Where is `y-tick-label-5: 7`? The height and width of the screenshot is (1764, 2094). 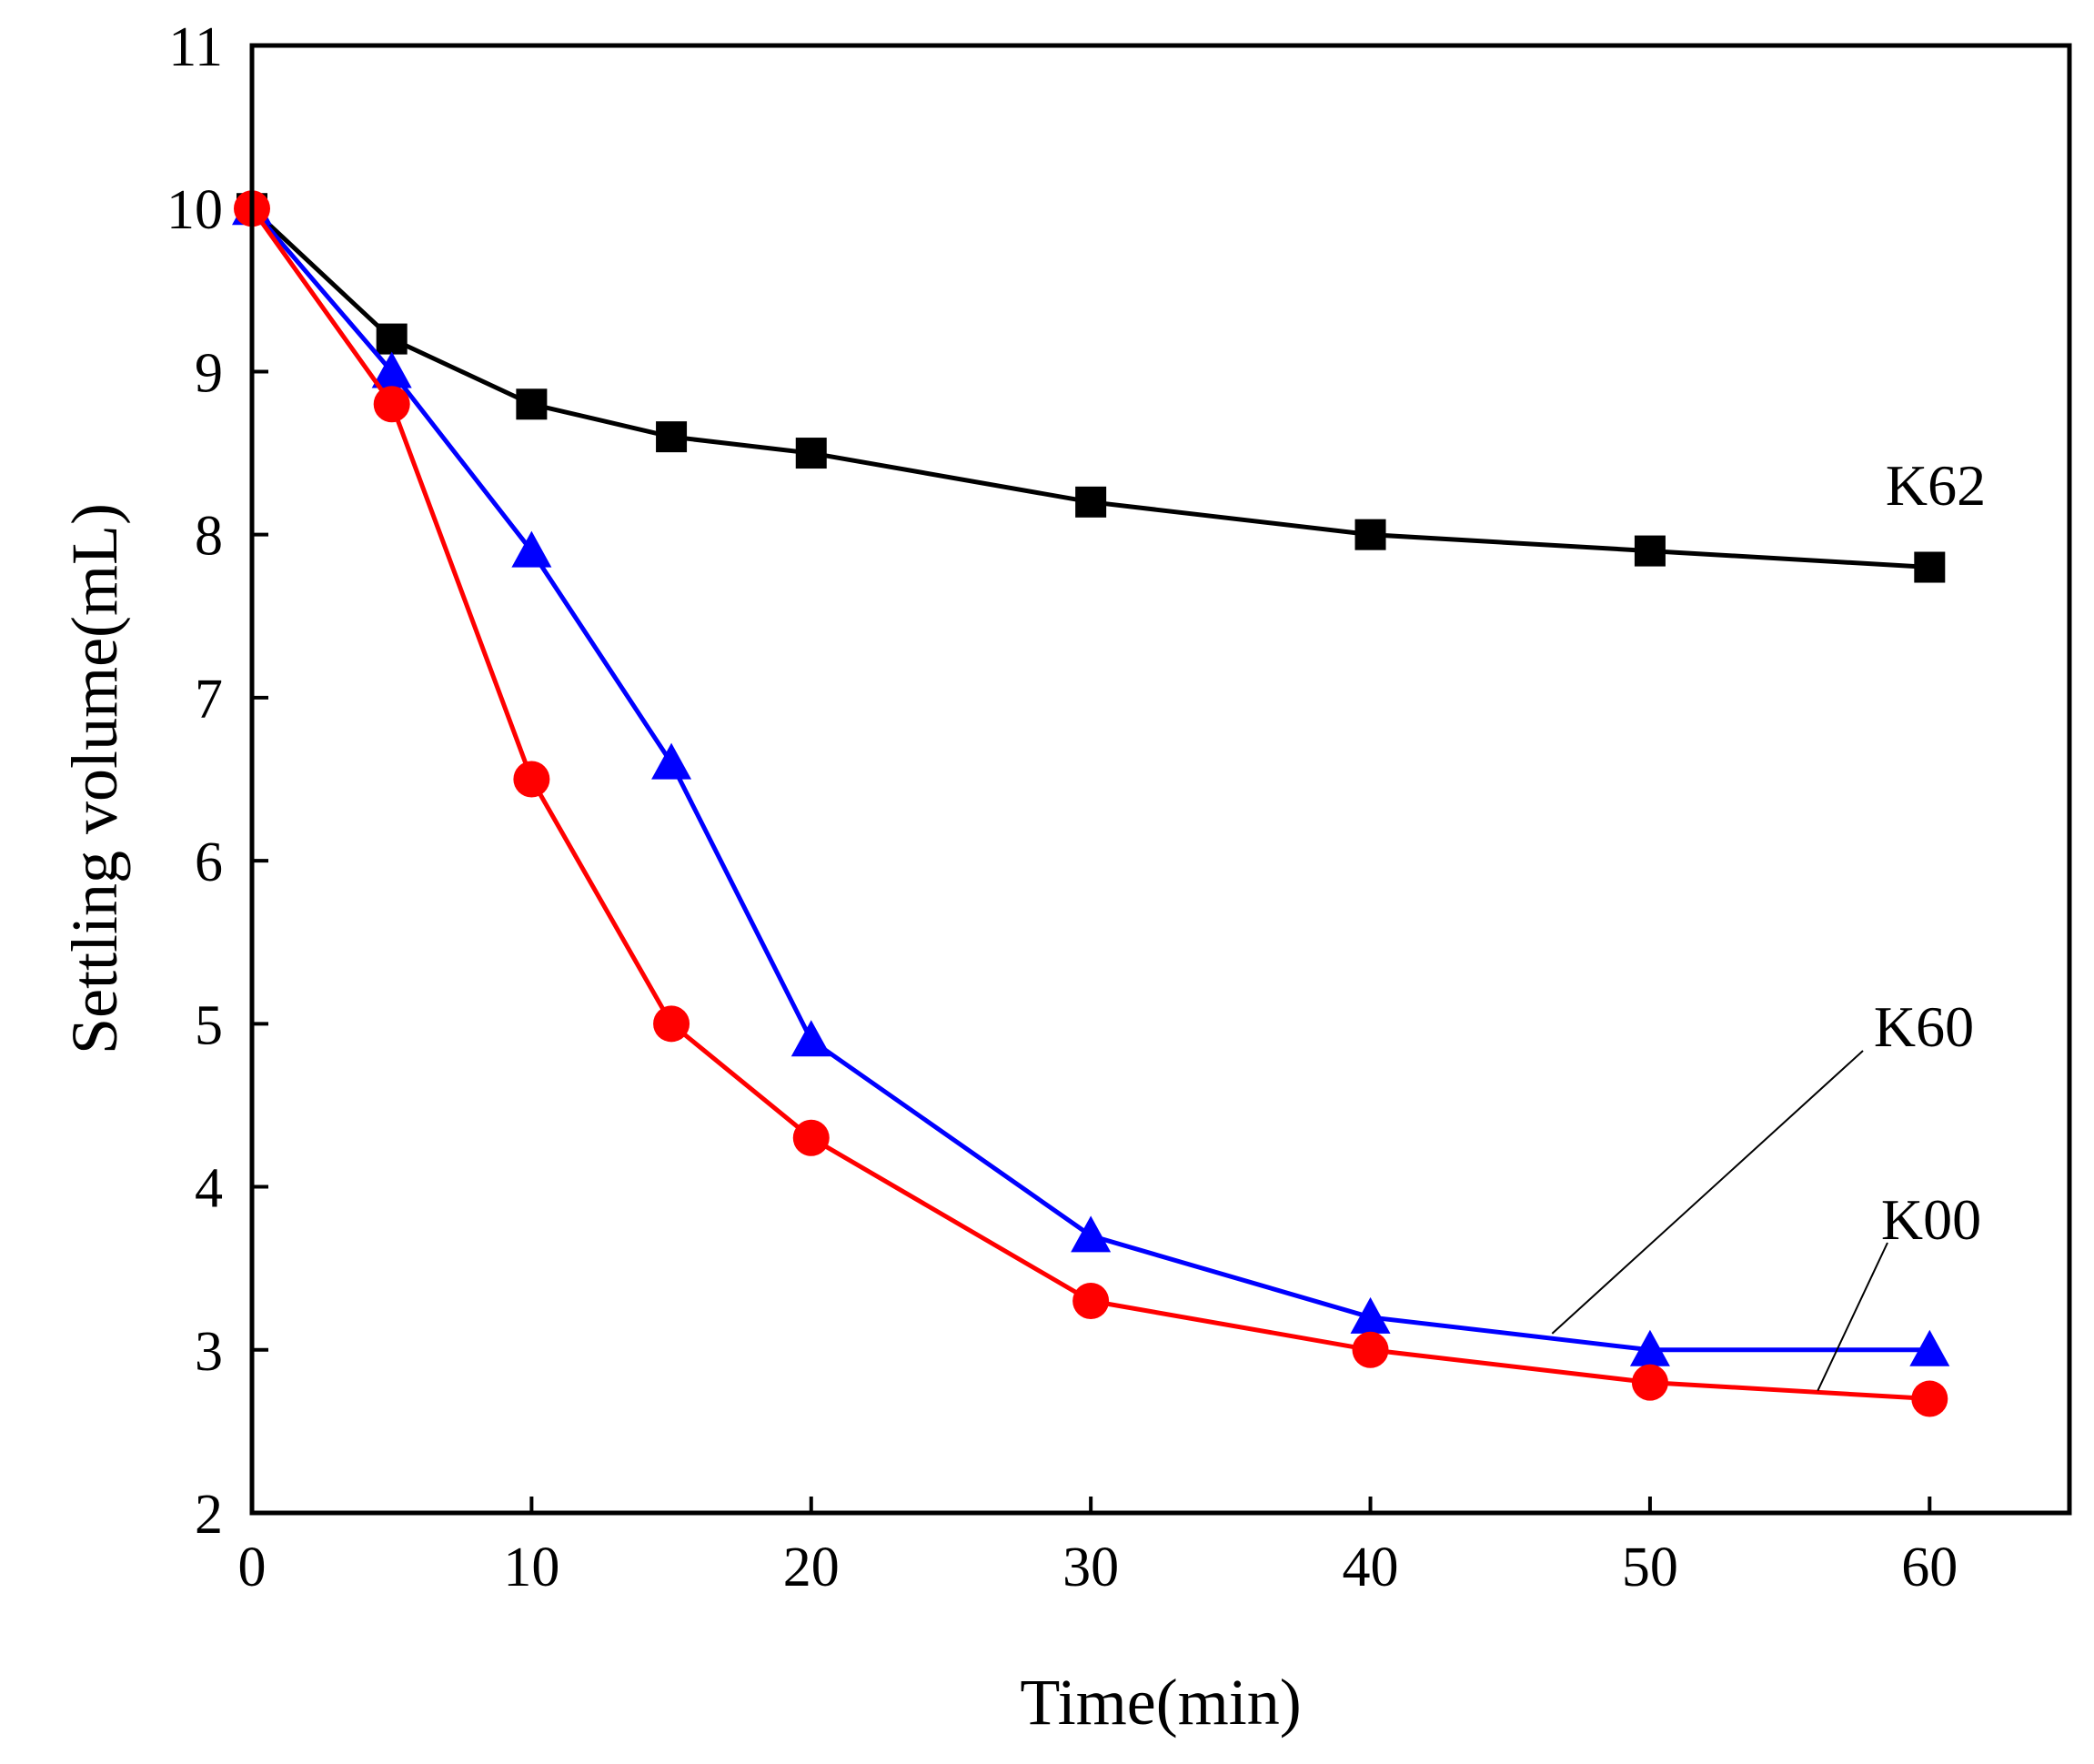 y-tick-label-5: 7 is located at coordinates (209, 700).